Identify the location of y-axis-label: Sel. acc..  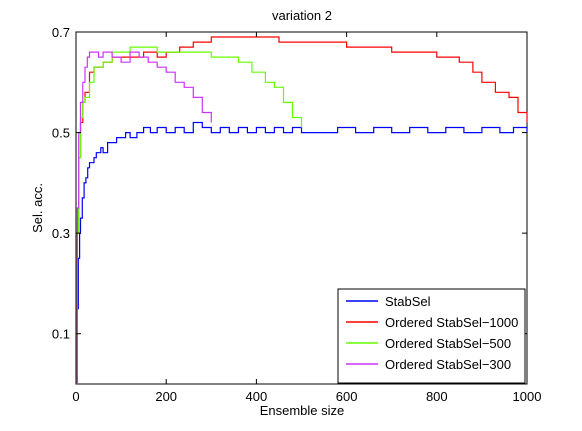
(37, 208).